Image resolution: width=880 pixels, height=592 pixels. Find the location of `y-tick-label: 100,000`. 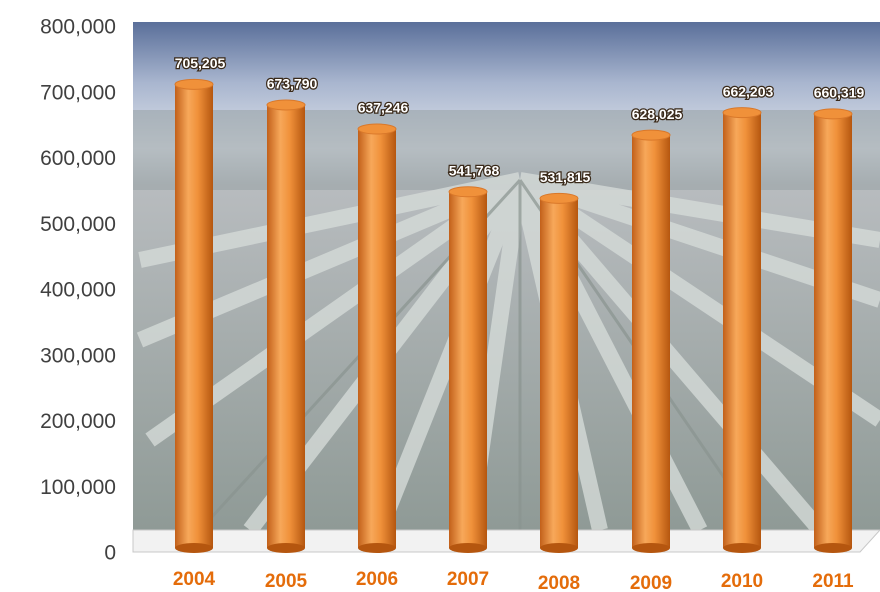

y-tick-label: 100,000 is located at coordinates (78, 487).